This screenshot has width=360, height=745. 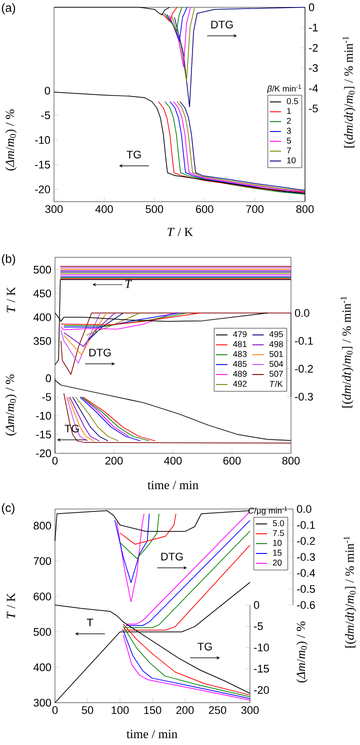 I want to click on y3-tick-label: -20, so click(x=261, y=690).